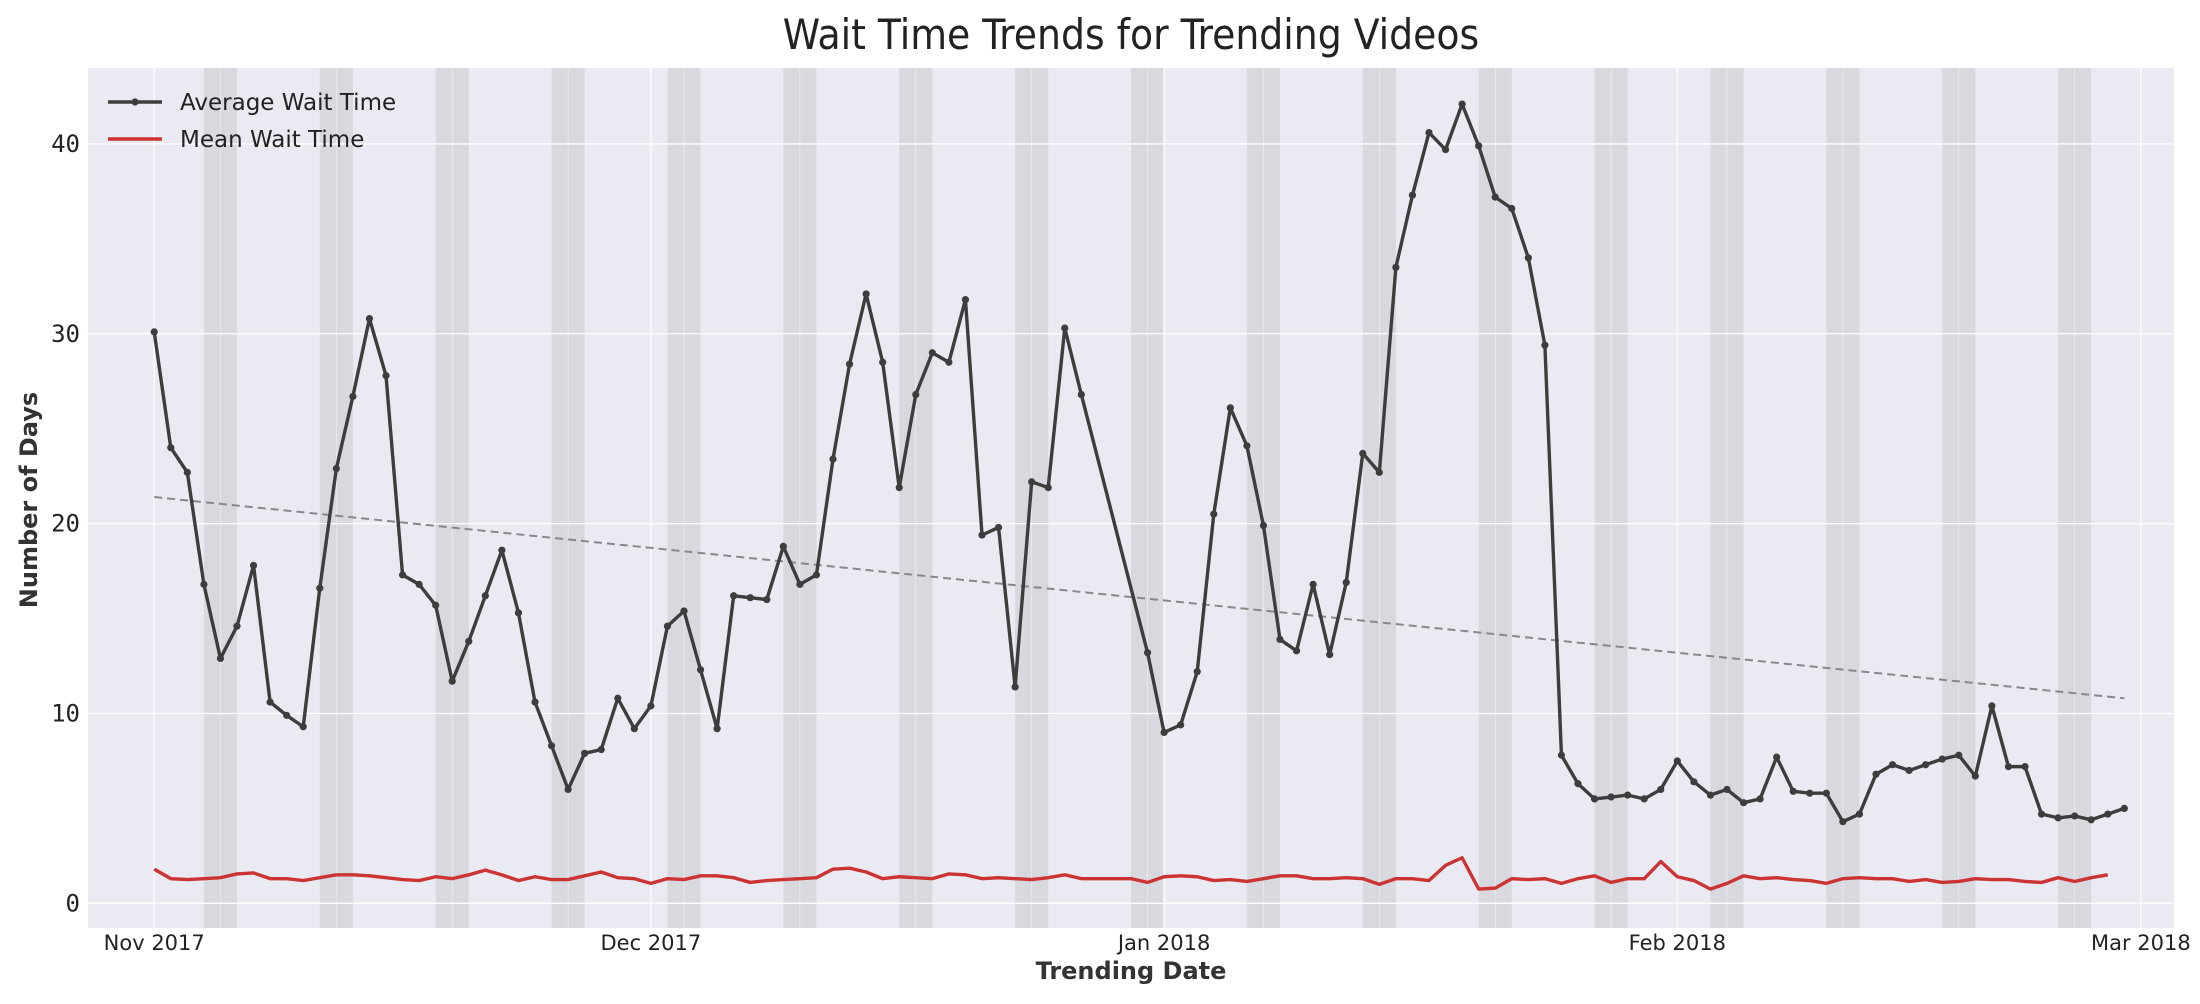 Image resolution: width=2200 pixels, height=1004 pixels. Describe the element at coordinates (29, 500) in the screenshot. I see `y-axis-label: Number of Days` at that location.